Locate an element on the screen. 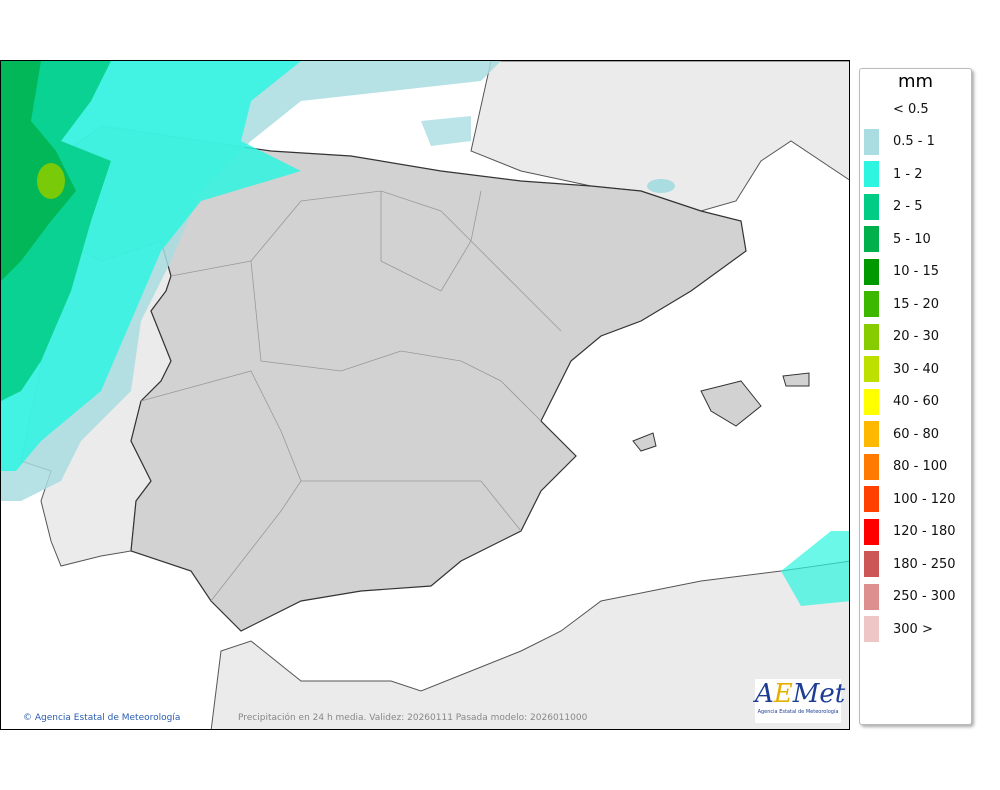 The width and height of the screenshot is (1000, 790). logo-mark: AEMet is located at coordinates (800, 694).